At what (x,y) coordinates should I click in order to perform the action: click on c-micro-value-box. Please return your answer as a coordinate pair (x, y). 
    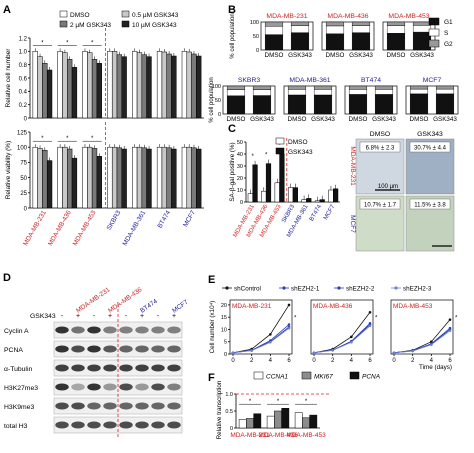
    Looking at the image, I should click on (430, 204).